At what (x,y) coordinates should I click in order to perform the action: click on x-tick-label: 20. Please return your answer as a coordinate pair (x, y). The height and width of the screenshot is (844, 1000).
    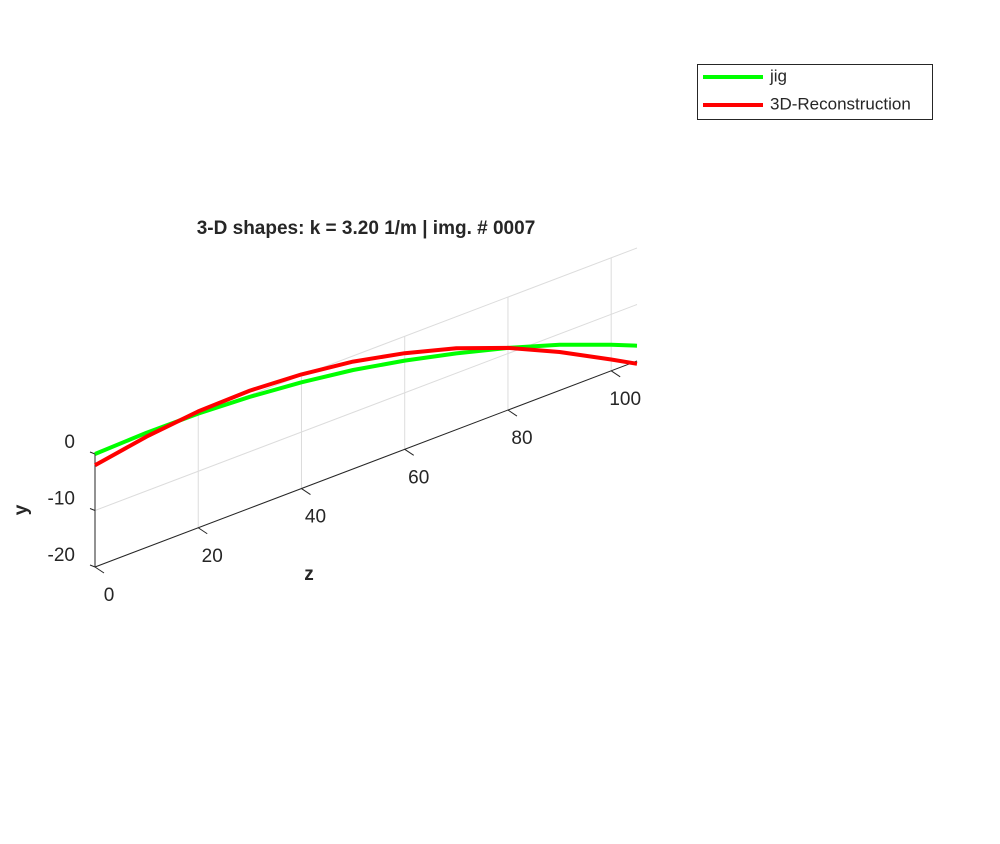
    Looking at the image, I should click on (212, 556).